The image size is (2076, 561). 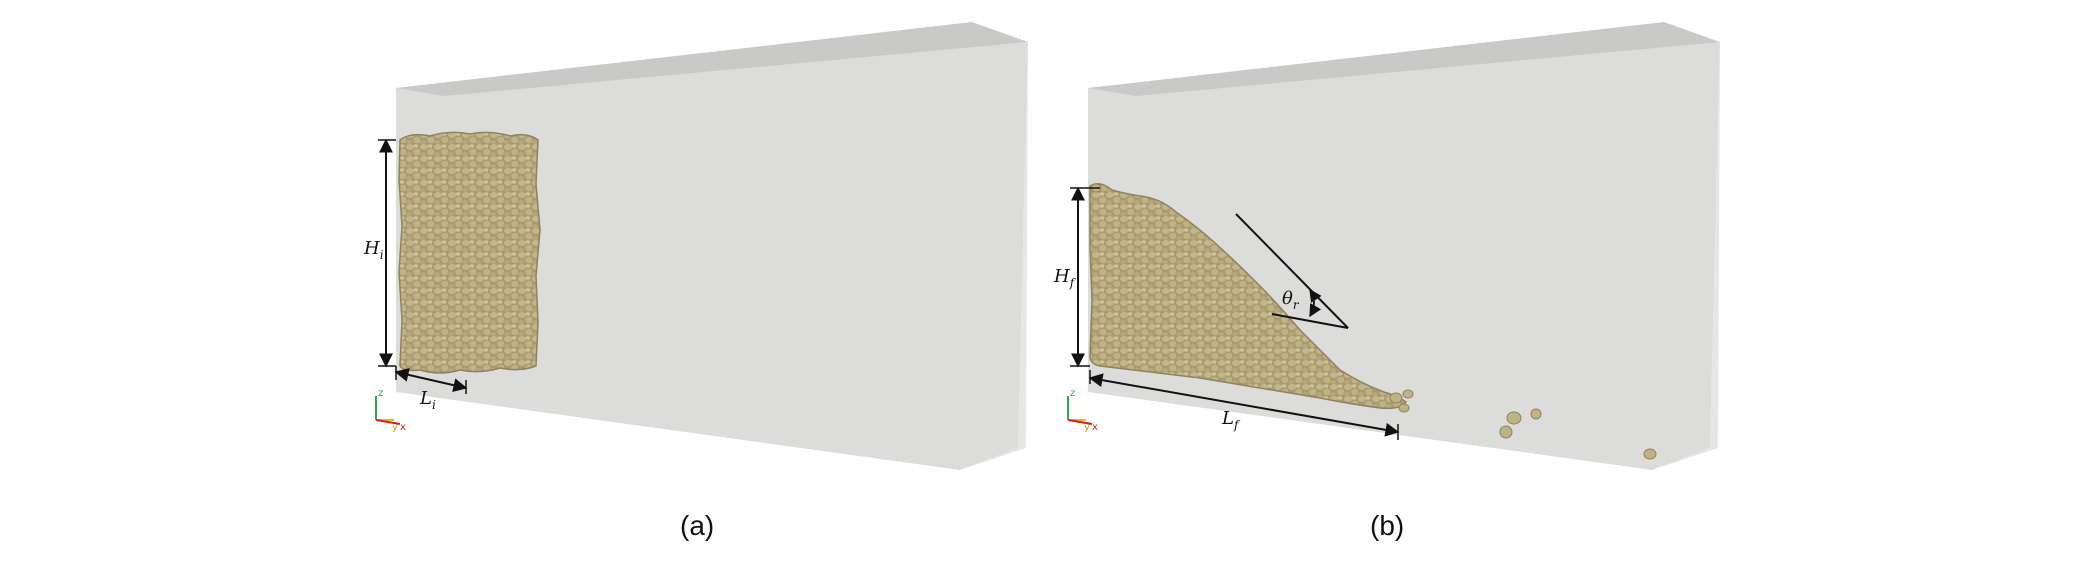 I want to click on length-dimension-final: Lf, so click(x=1244, y=405).